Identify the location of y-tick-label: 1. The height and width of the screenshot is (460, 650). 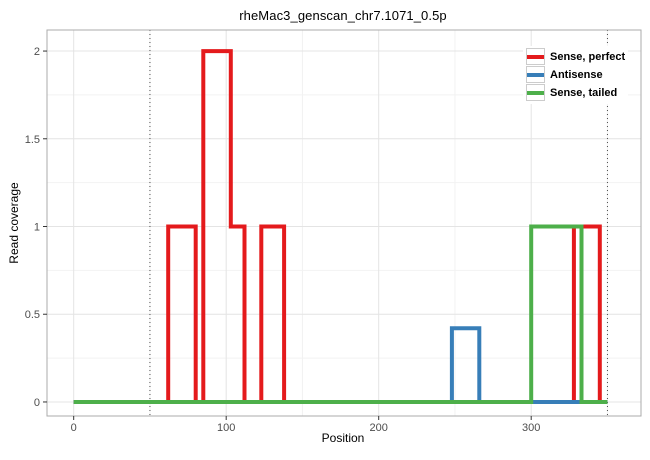
(37, 228).